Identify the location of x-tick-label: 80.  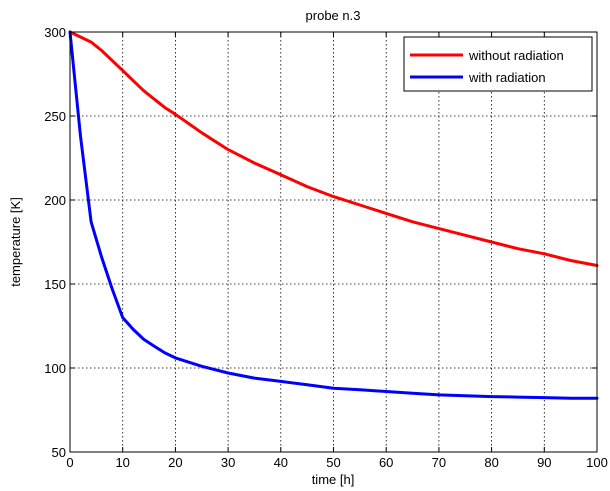
(491, 462).